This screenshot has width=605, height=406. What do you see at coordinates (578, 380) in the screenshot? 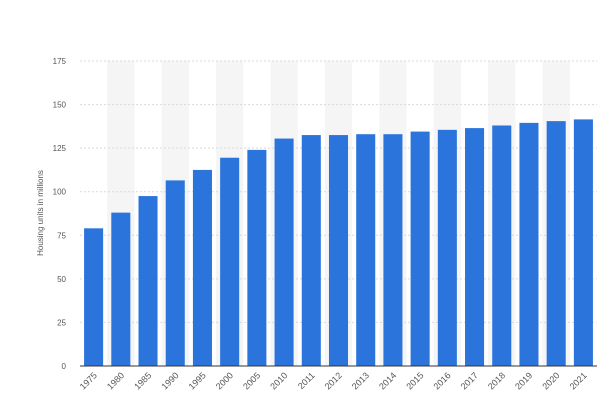
I see `x-tick-label: 2021` at bounding box center [578, 380].